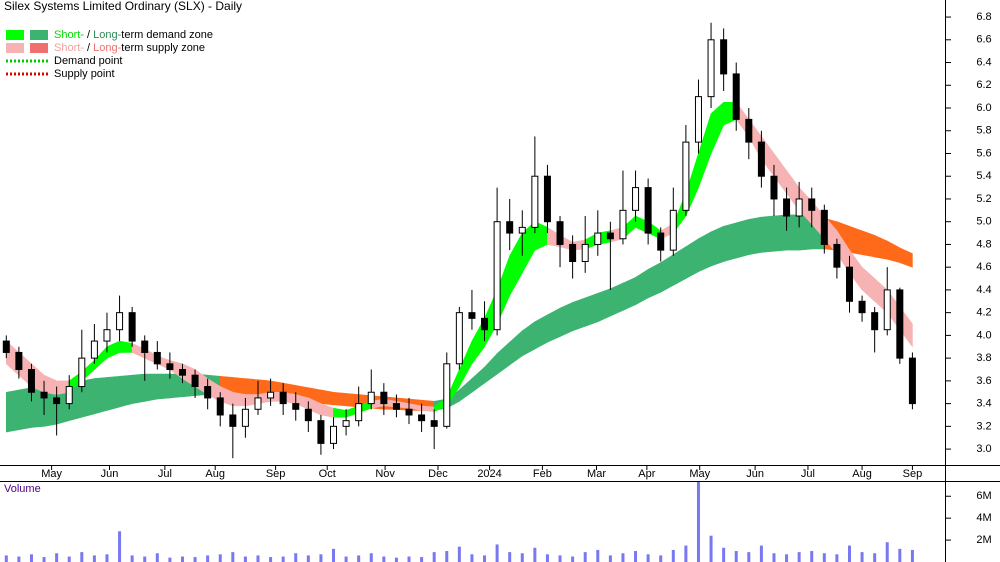 The image size is (1000, 562). What do you see at coordinates (983, 176) in the screenshot?
I see `y-tick-label: 5.4` at bounding box center [983, 176].